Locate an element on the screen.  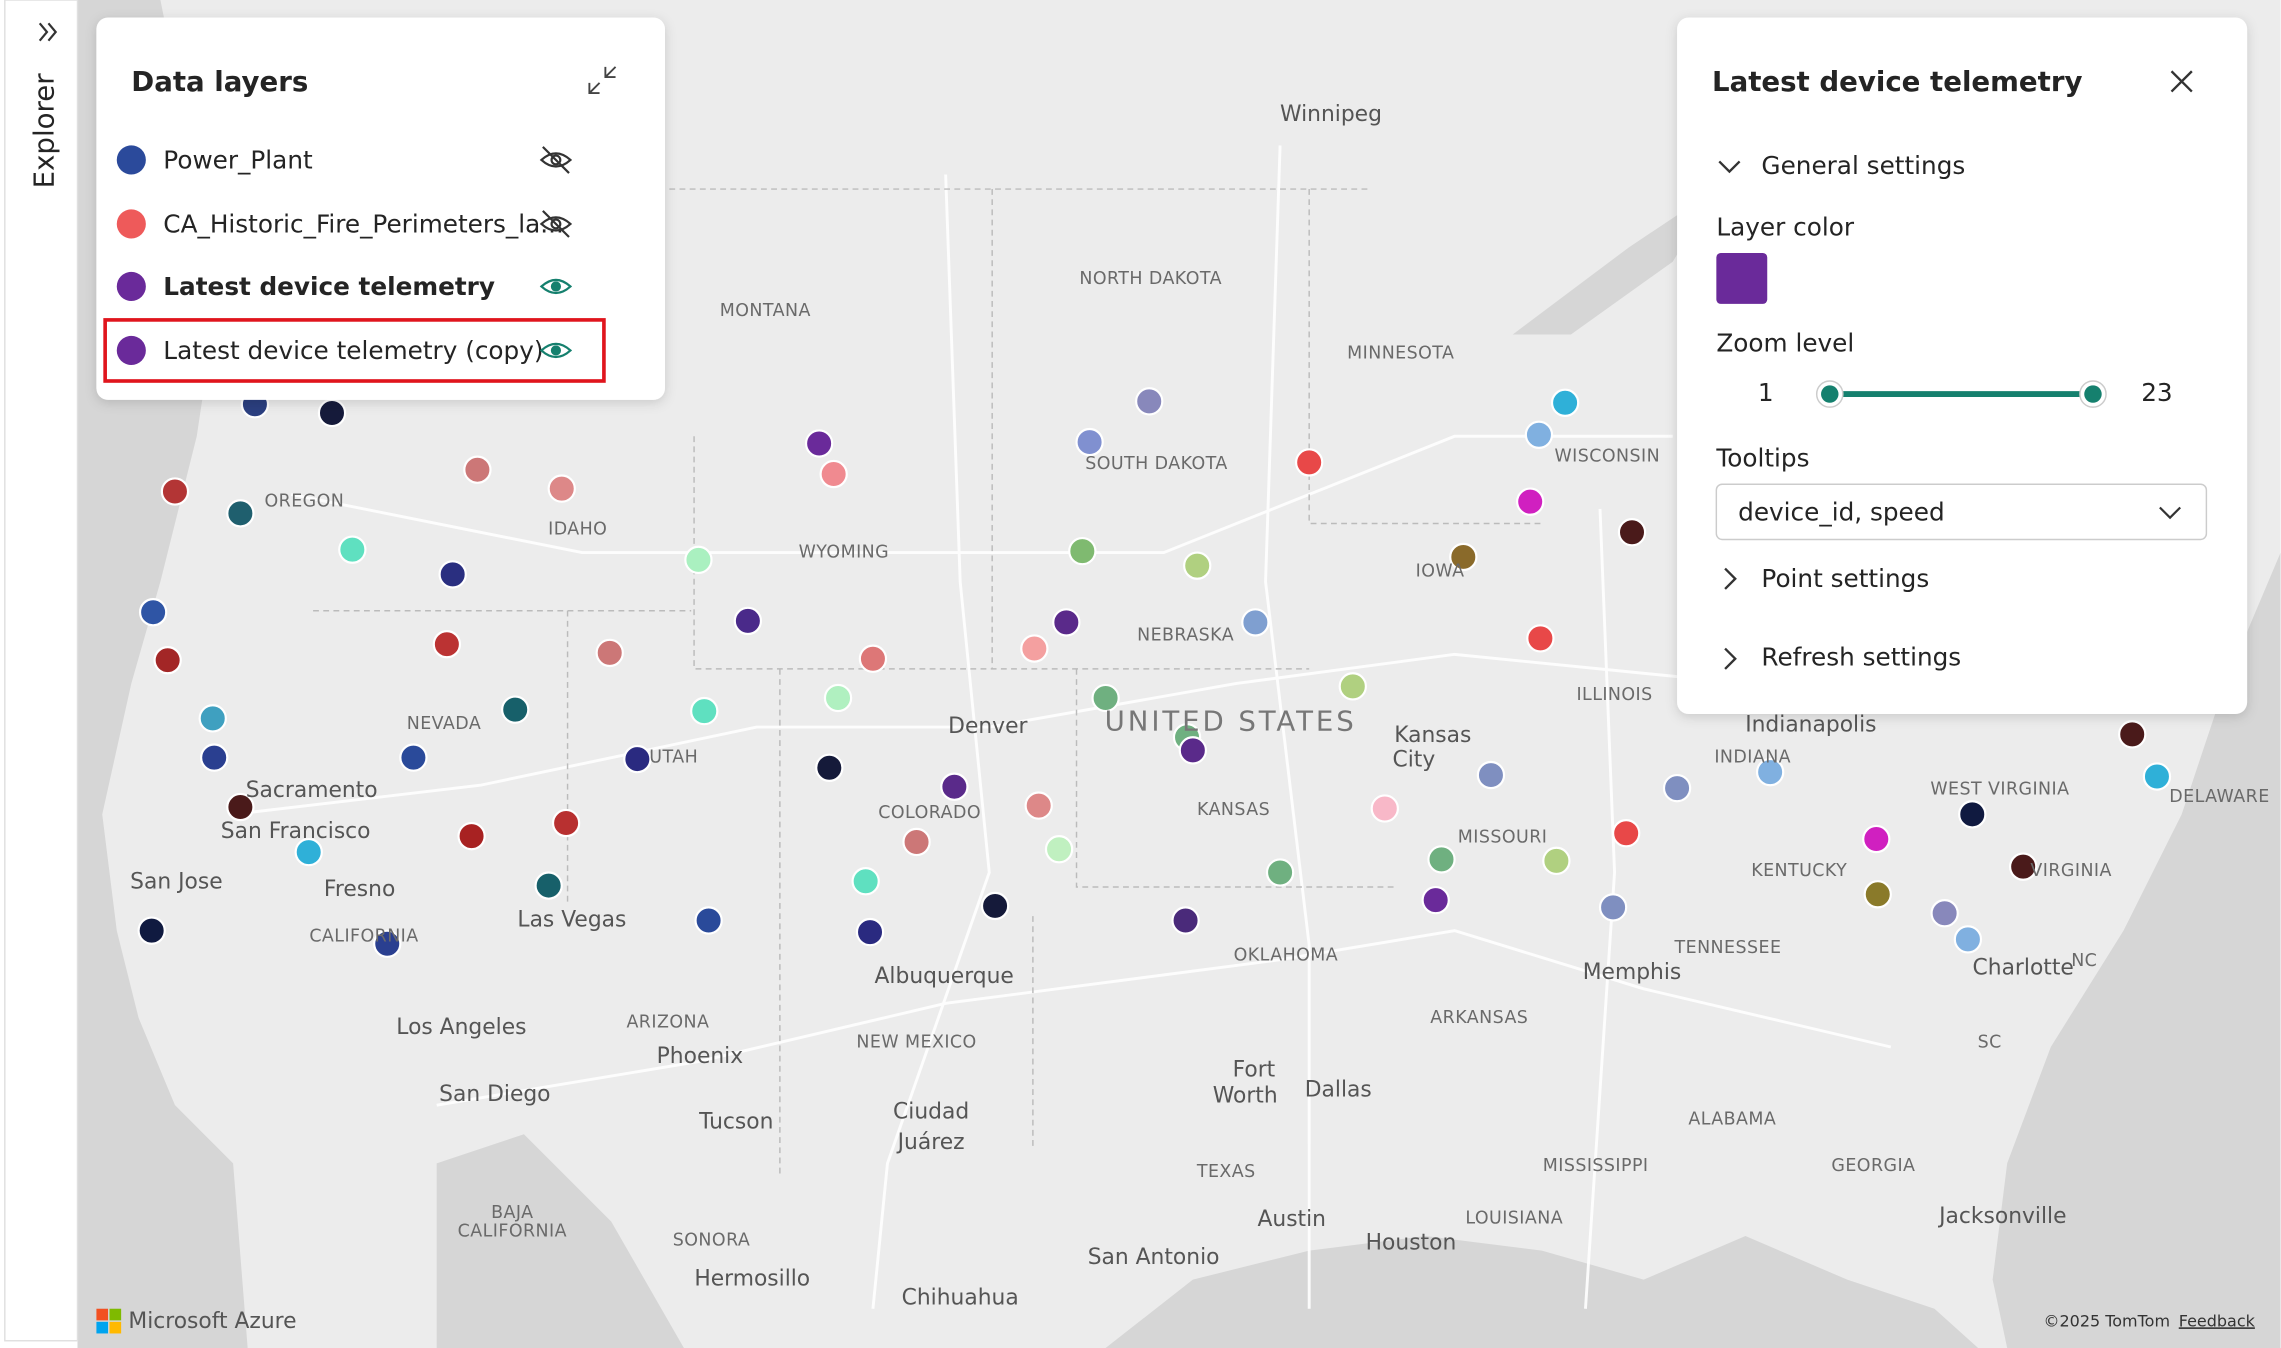
layer-name: Latest device telemetry (copy) is located at coordinates (353, 350).